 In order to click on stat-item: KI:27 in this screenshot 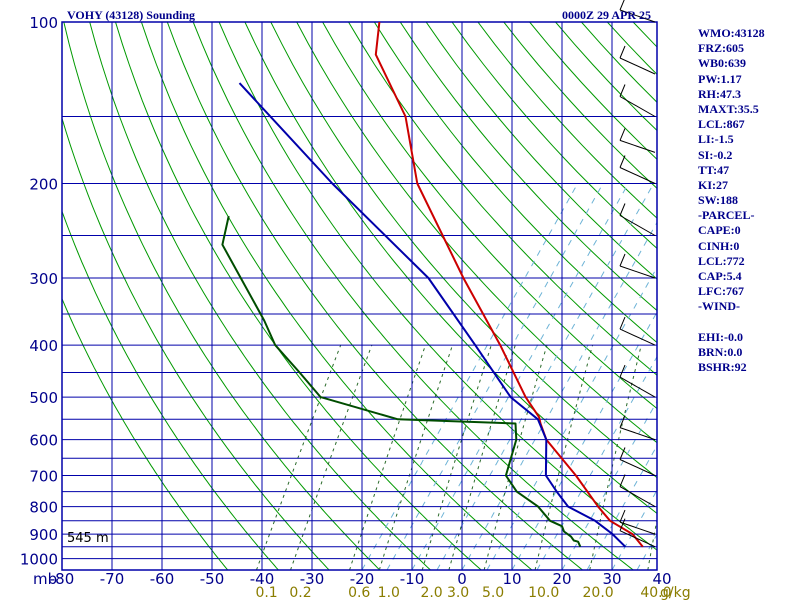, I will do `click(713, 184)`.